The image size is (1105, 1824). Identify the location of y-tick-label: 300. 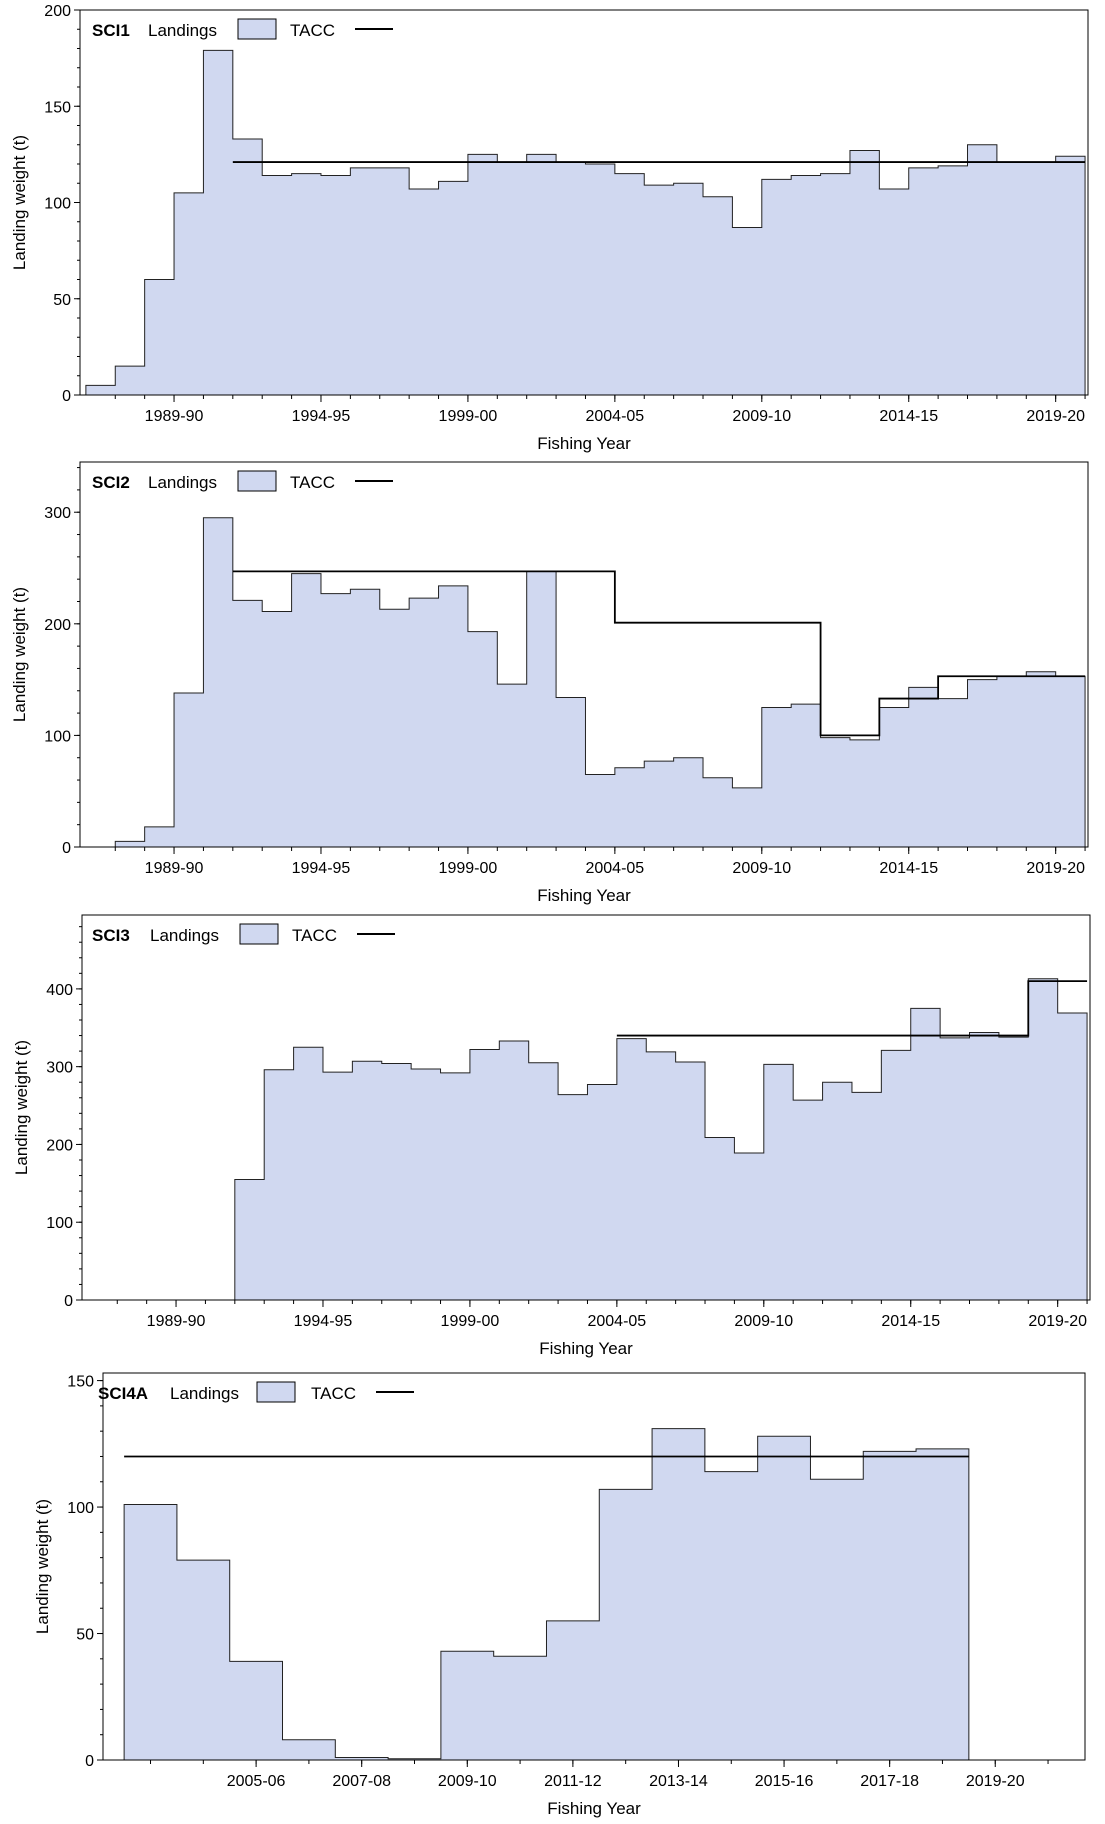
(57, 513).